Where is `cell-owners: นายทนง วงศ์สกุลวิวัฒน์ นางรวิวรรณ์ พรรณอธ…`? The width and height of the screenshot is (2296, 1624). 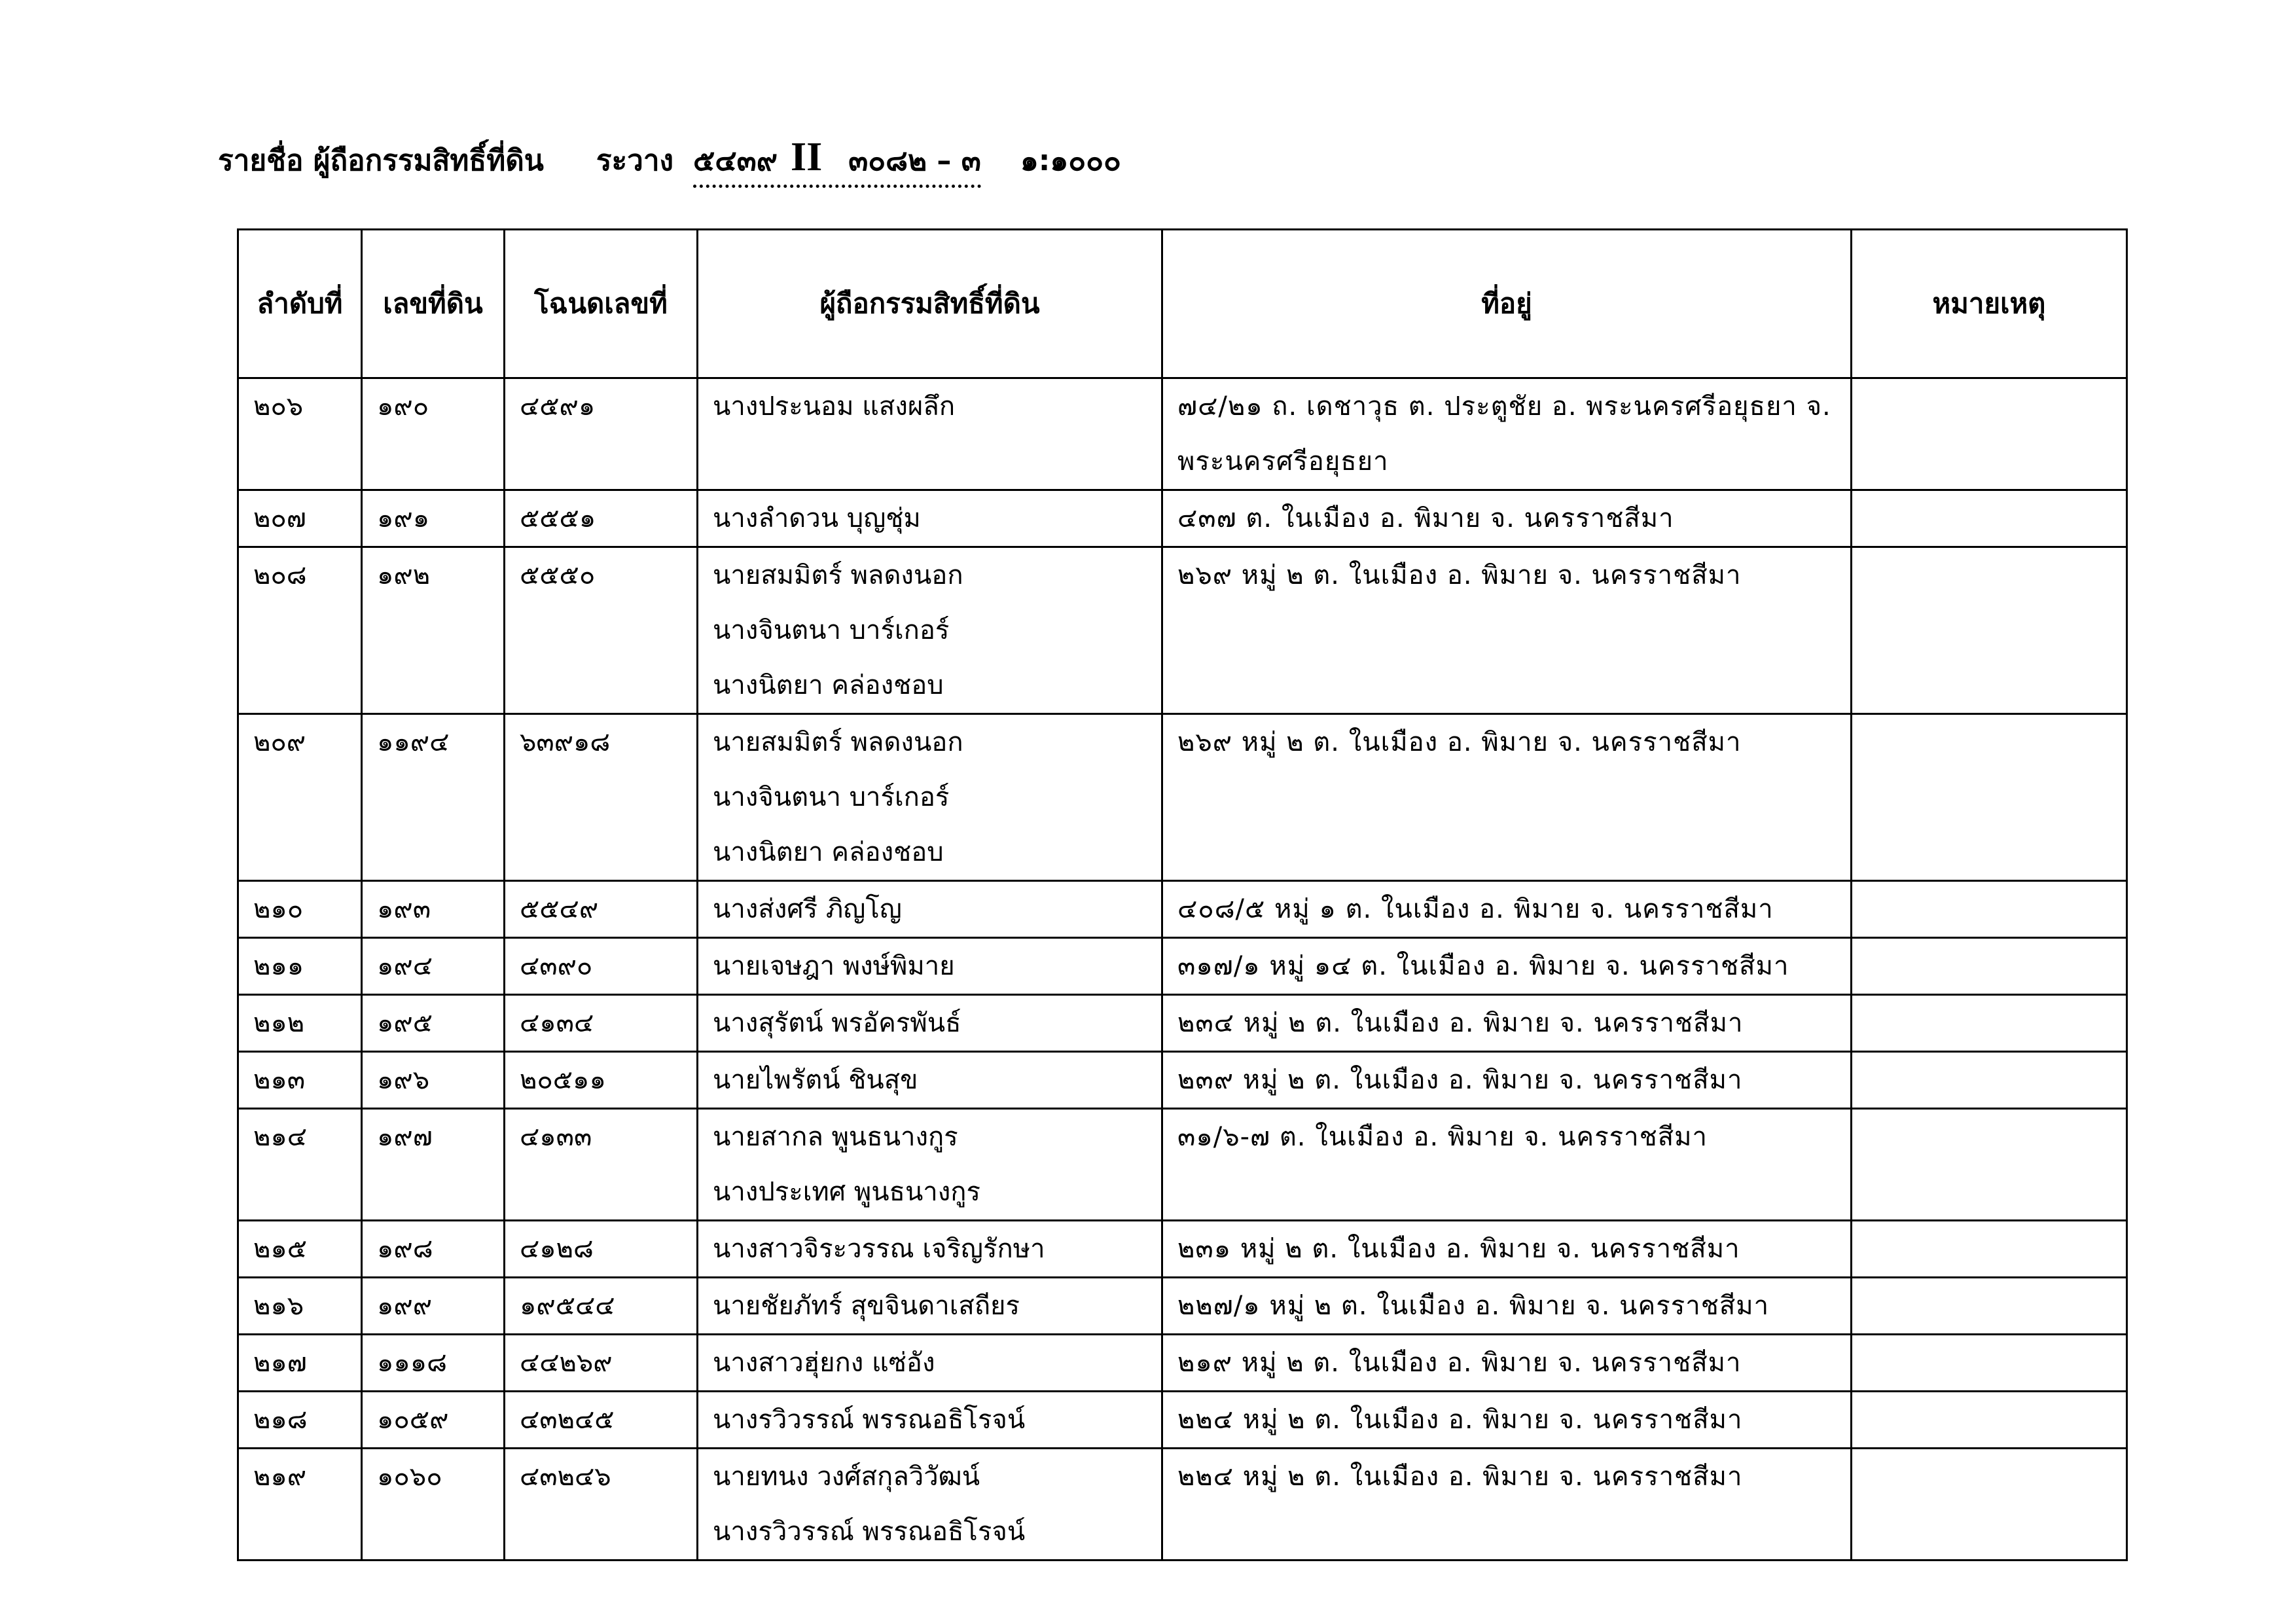
cell-owners: นายทนง วงศ์สกุลวิวัฒน์ นางรวิวรรณ์ พรรณอธ… is located at coordinates (929, 1504).